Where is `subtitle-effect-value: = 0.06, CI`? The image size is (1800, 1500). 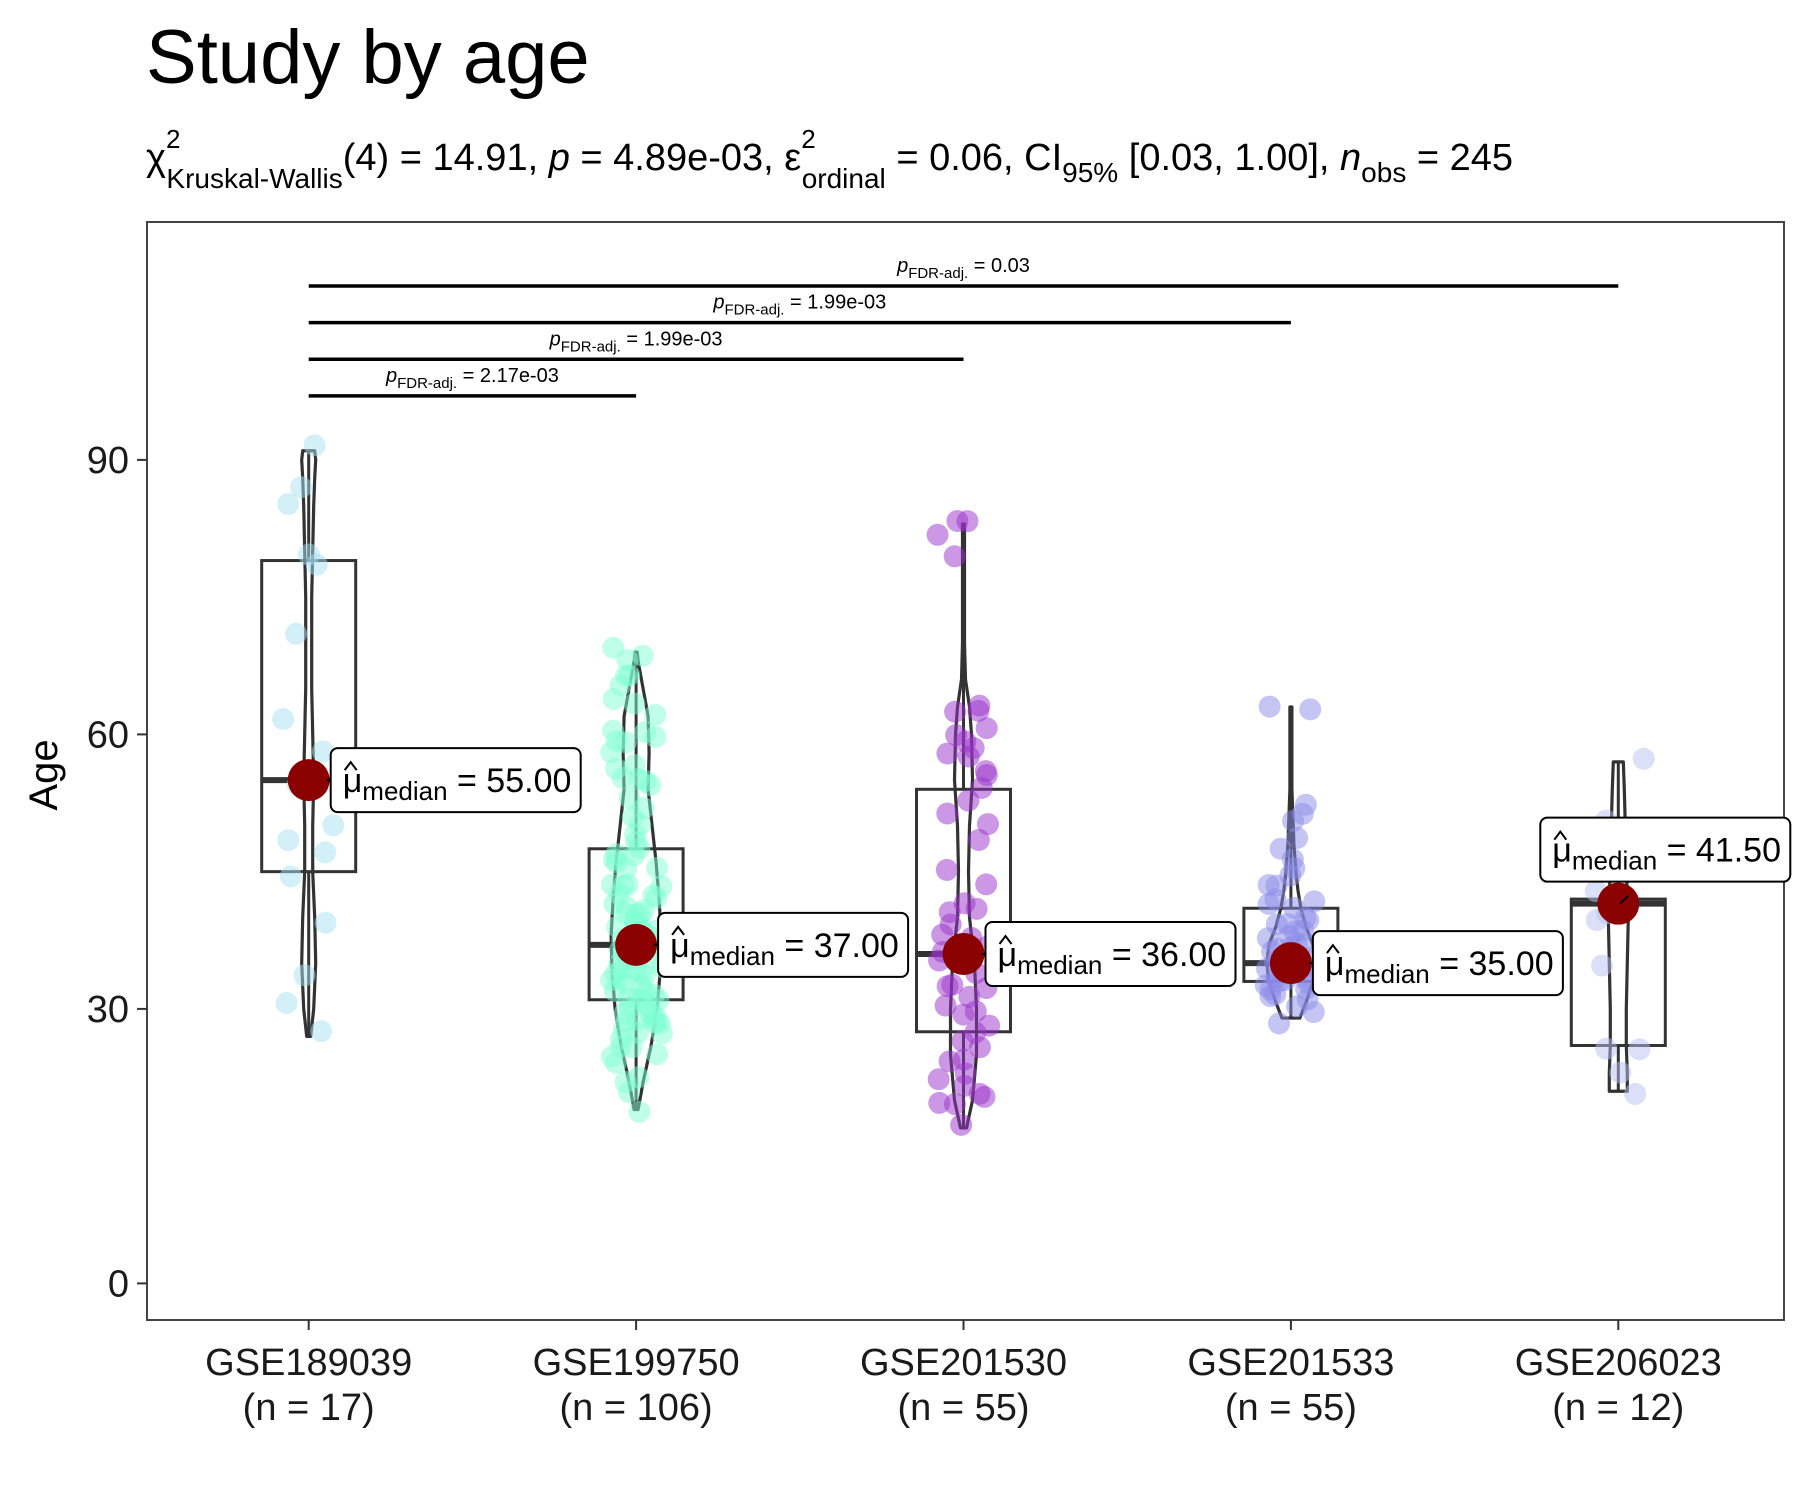 subtitle-effect-value: = 0.06, CI is located at coordinates (974, 158).